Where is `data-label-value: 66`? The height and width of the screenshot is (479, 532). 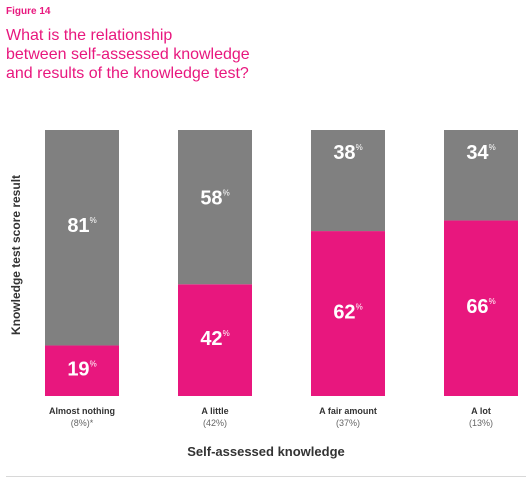 data-label-value: 66 is located at coordinates (477, 308).